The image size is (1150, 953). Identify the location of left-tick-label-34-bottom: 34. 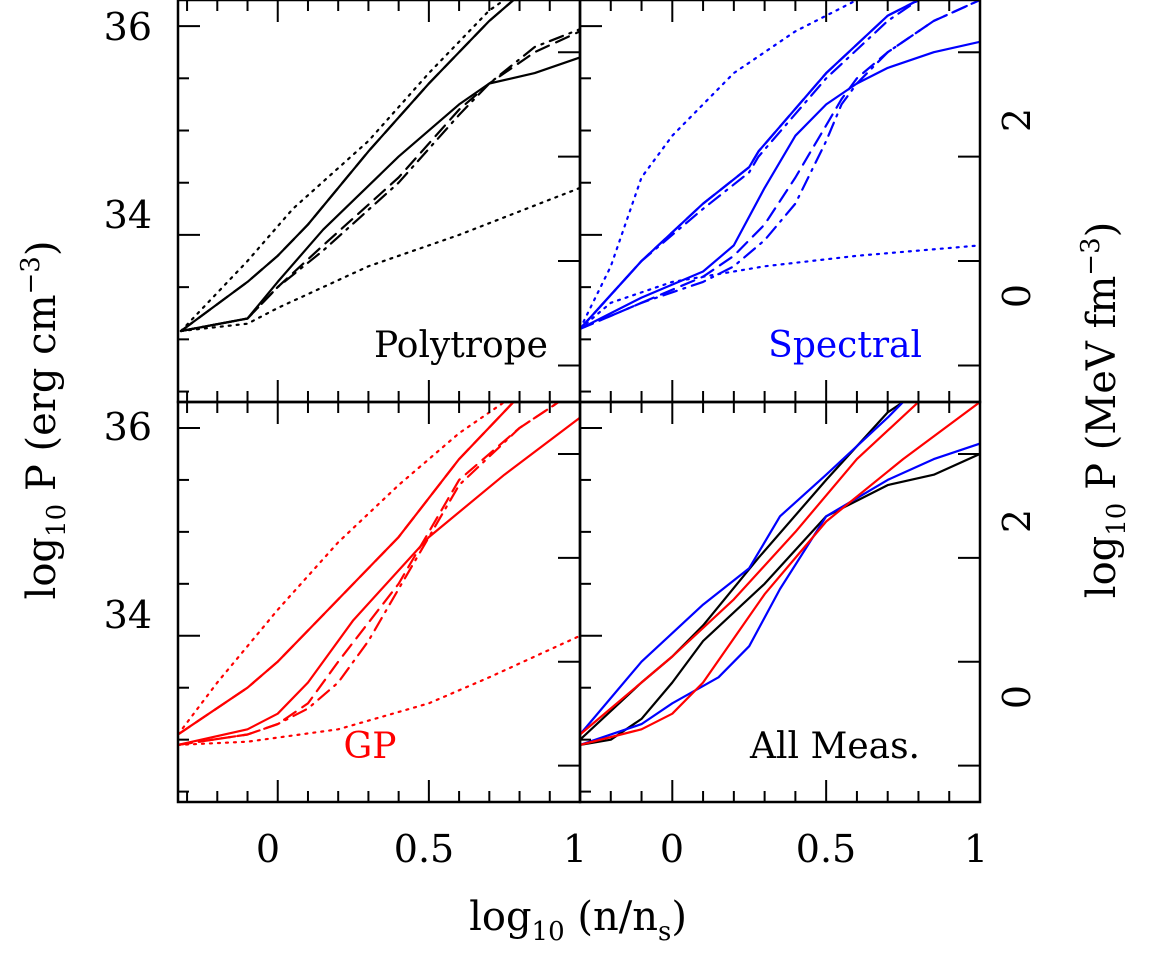
(128, 615).